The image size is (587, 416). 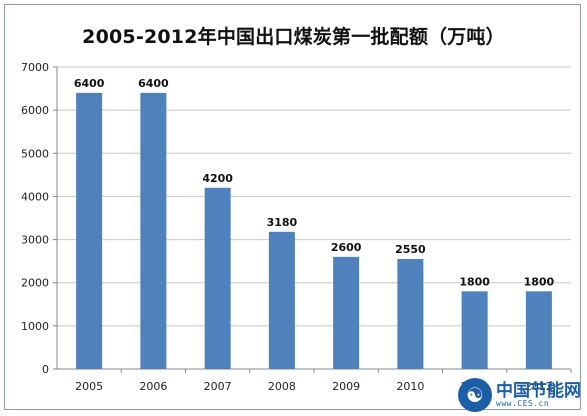 I want to click on x-tick-label: 2009, so click(x=346, y=386).